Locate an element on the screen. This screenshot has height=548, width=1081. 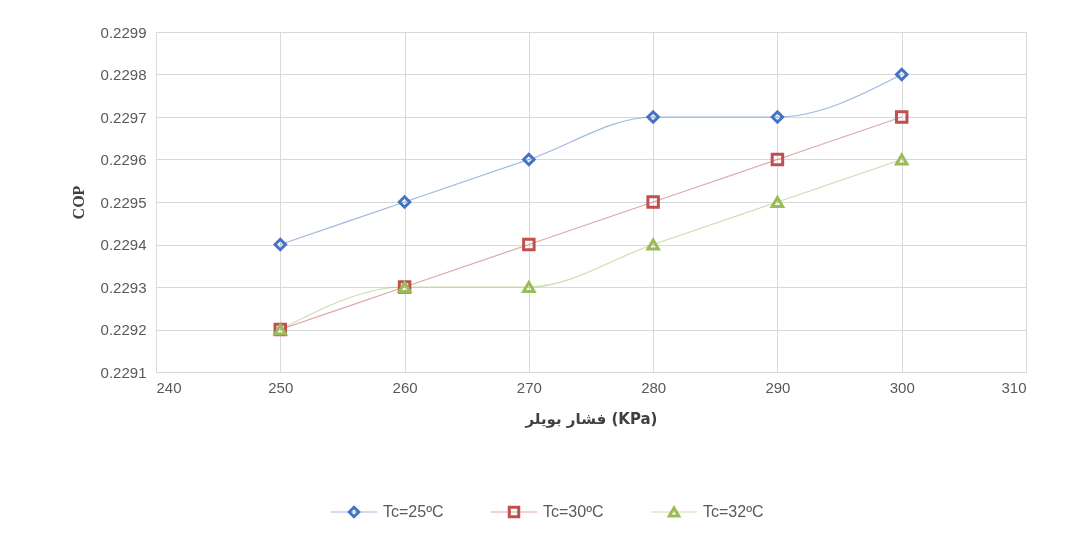
y-tick-label: 0.2294 is located at coordinates (123, 244).